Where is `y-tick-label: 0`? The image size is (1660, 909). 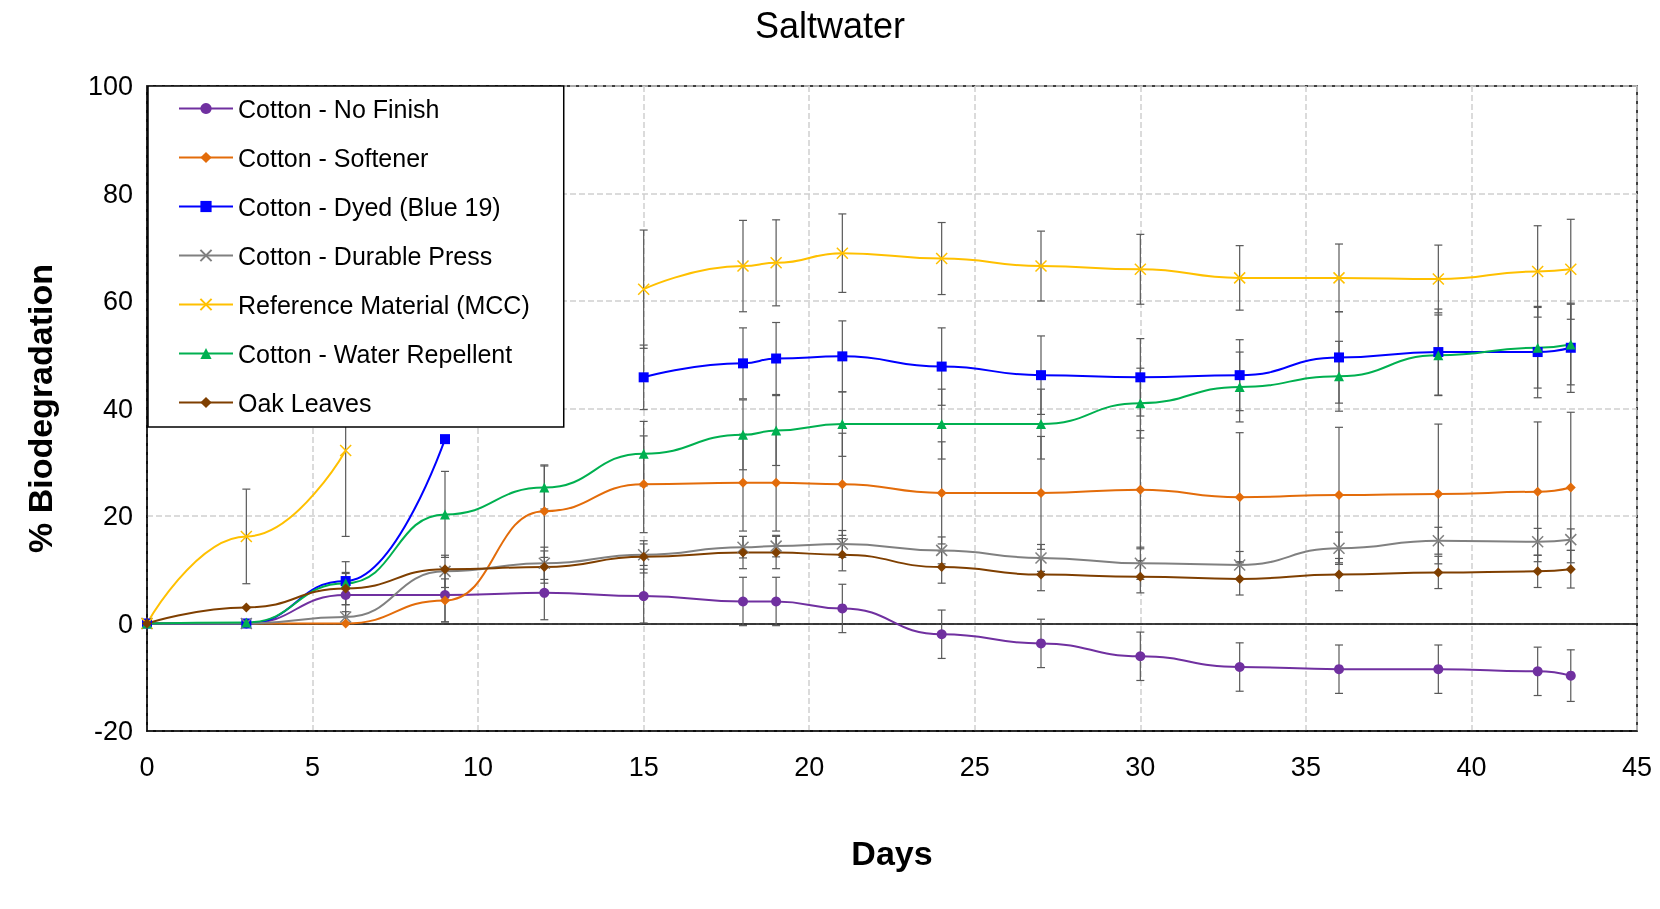
y-tick-label: 0 is located at coordinates (125, 623).